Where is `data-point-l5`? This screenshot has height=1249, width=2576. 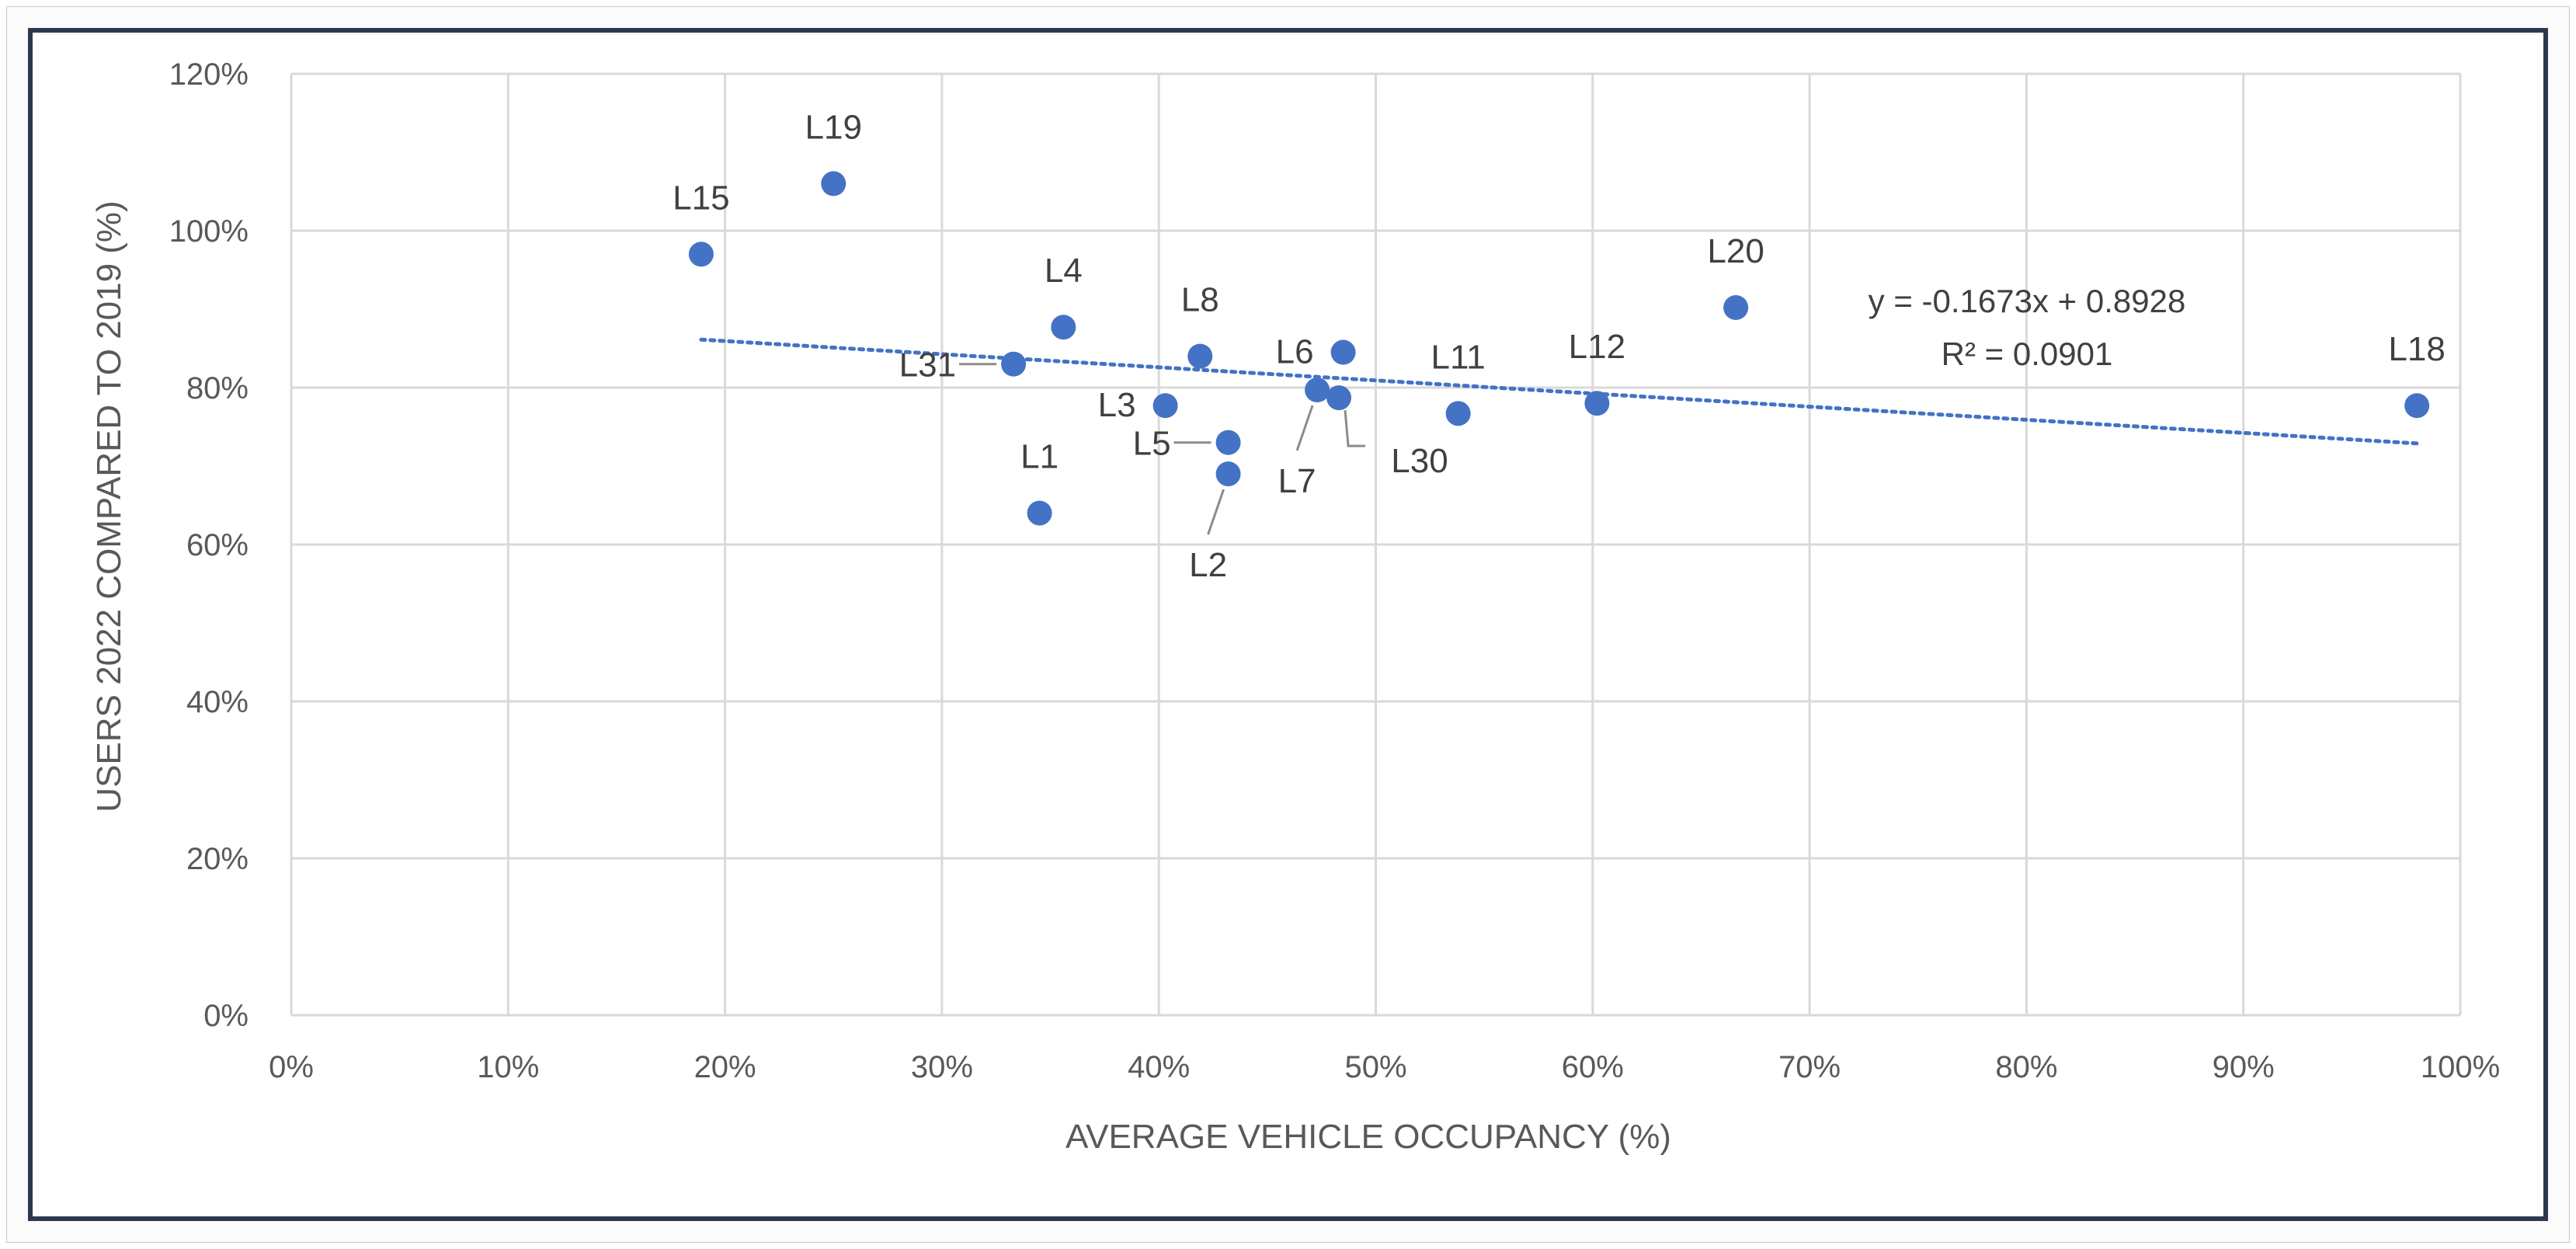
data-point-l5 is located at coordinates (1228, 443).